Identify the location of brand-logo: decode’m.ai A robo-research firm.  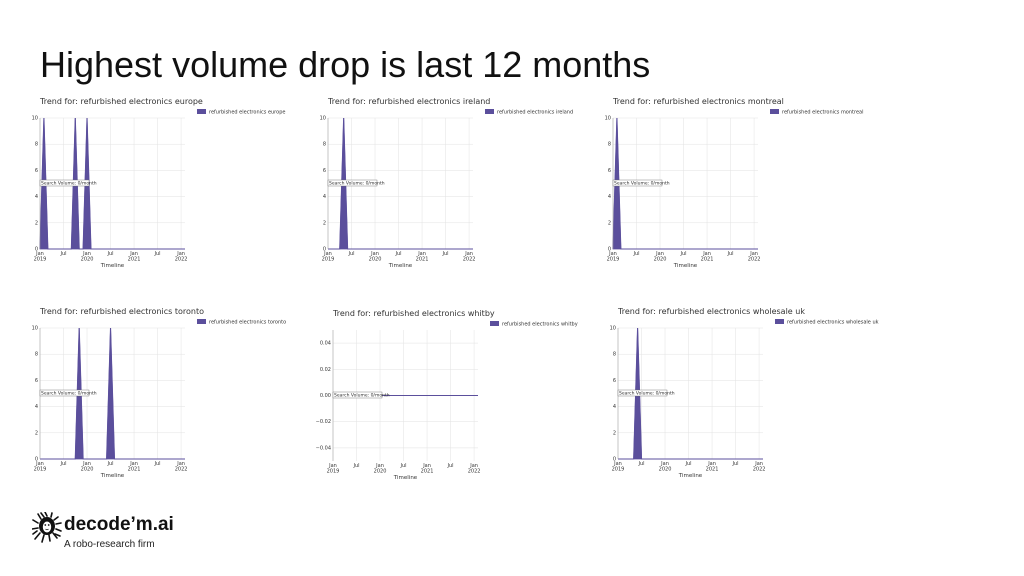
(132, 537).